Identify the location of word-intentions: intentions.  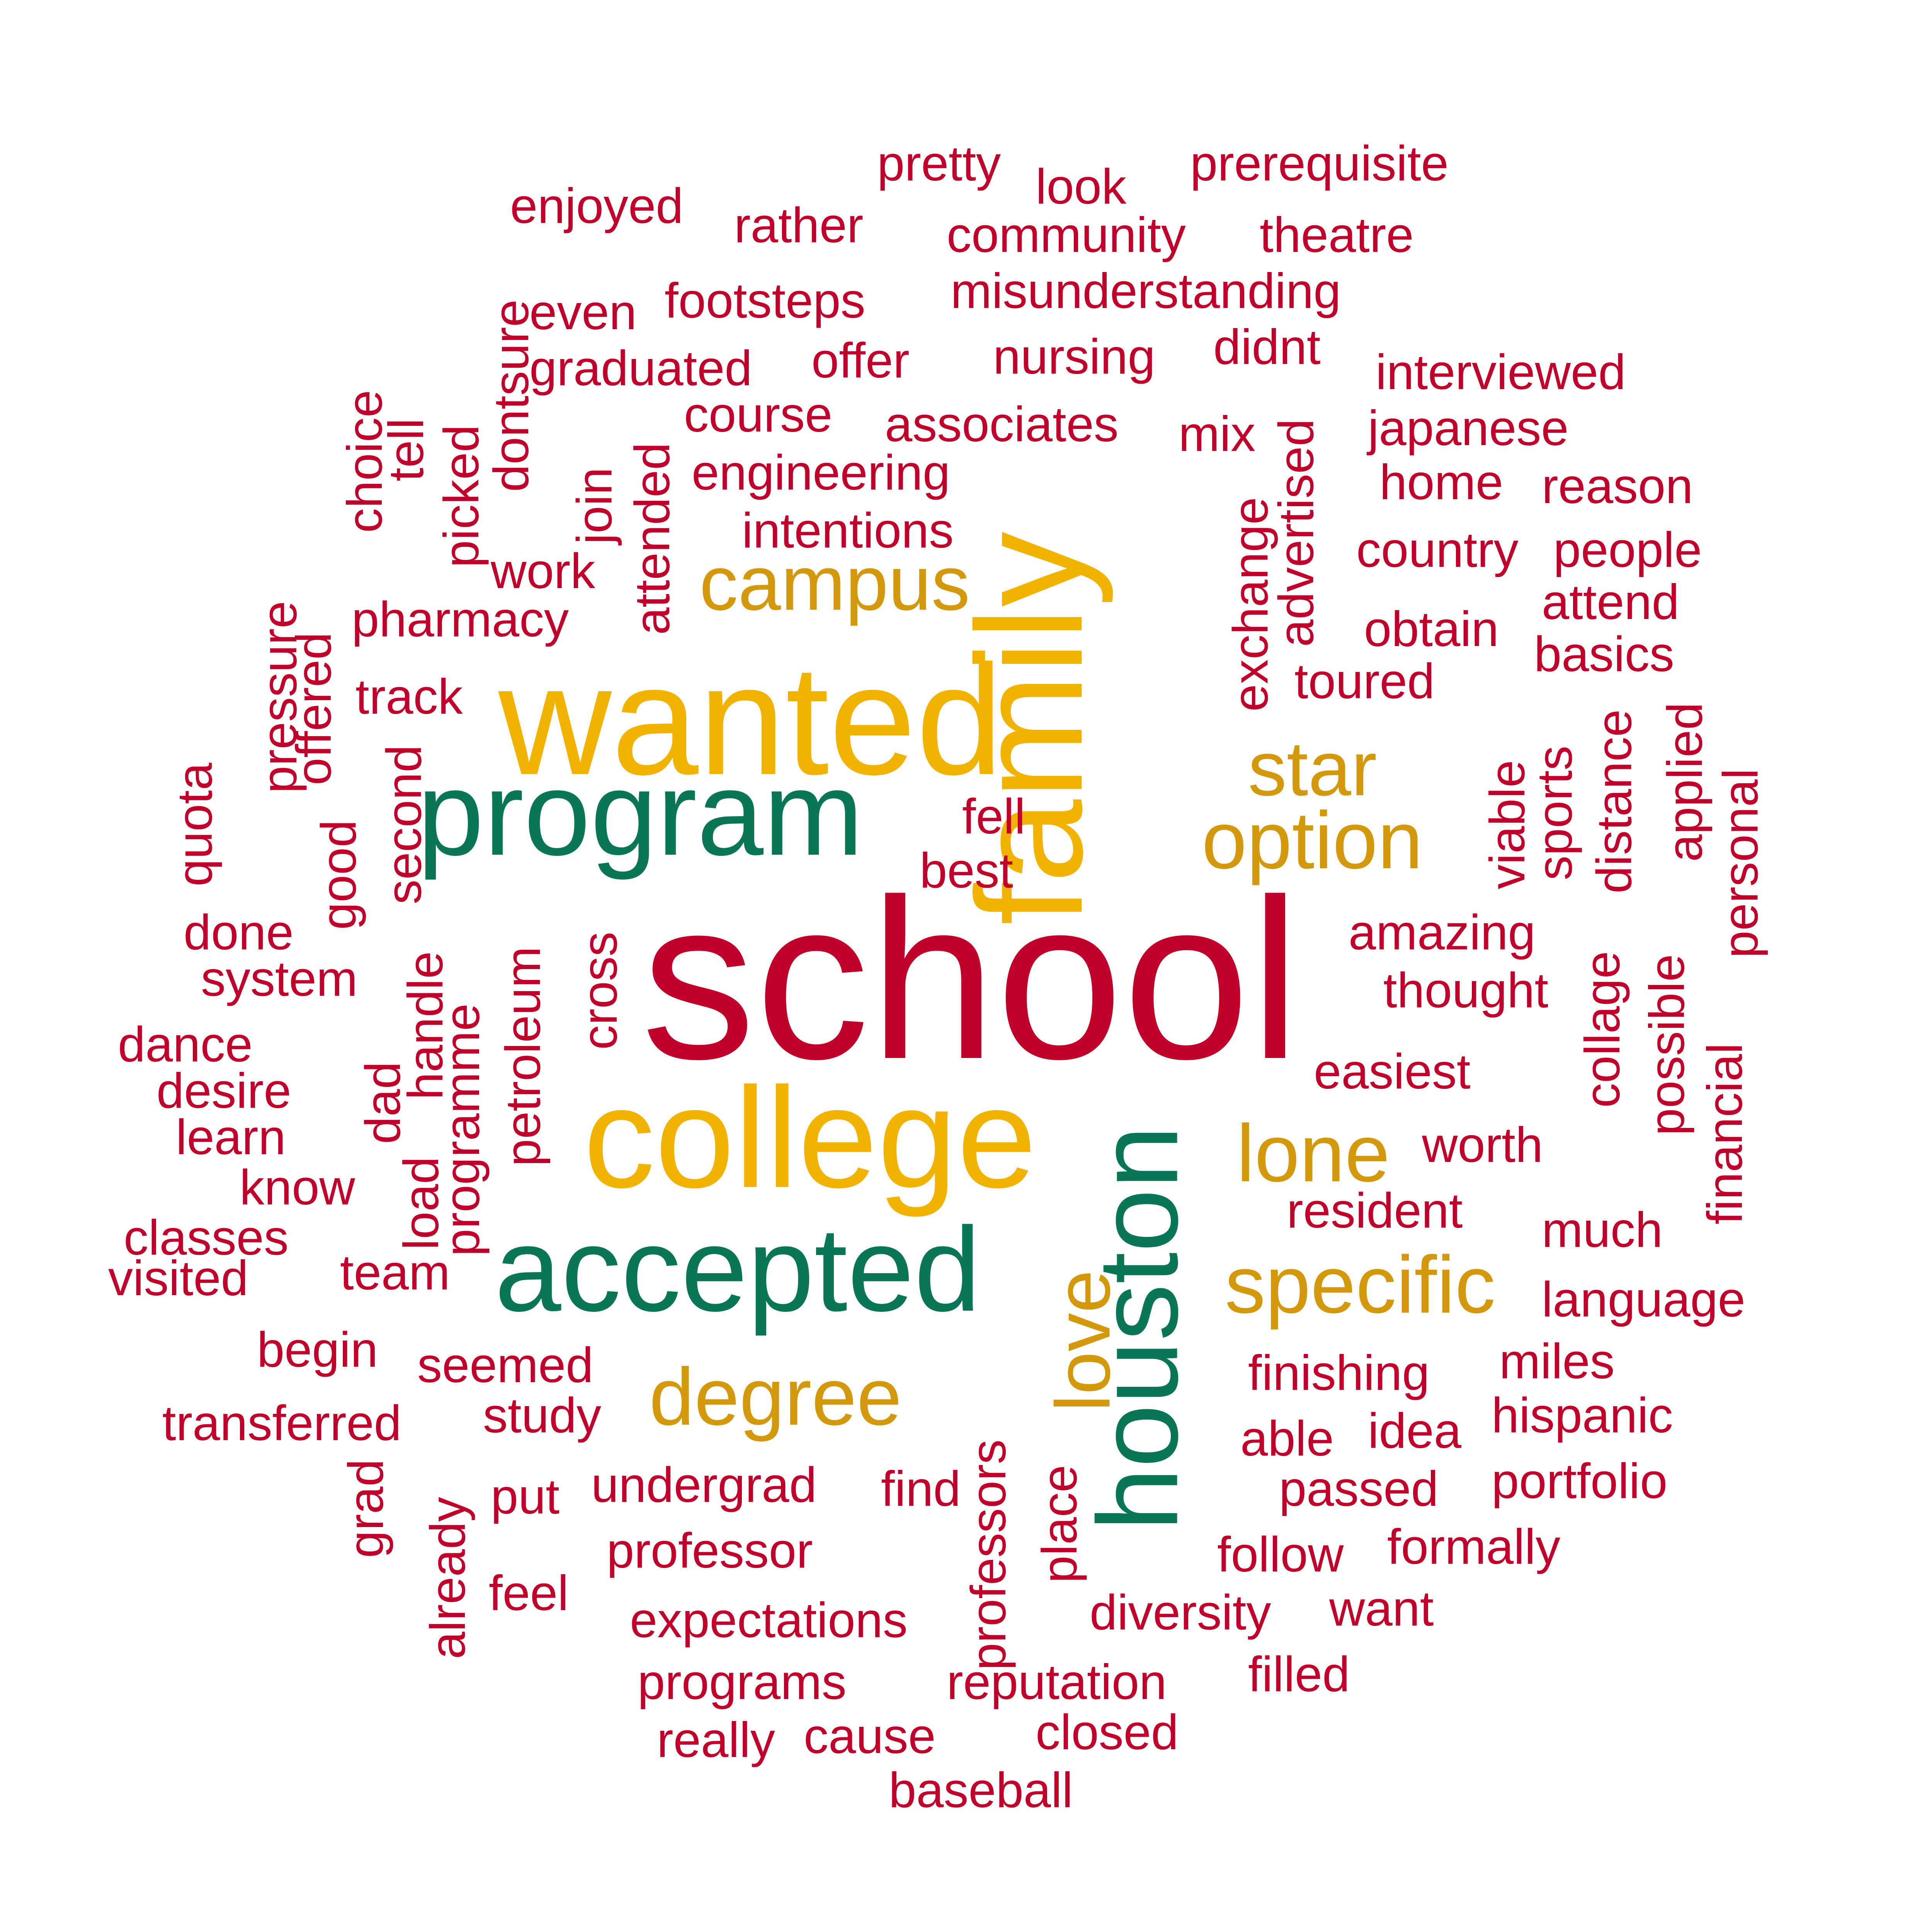
(848, 531).